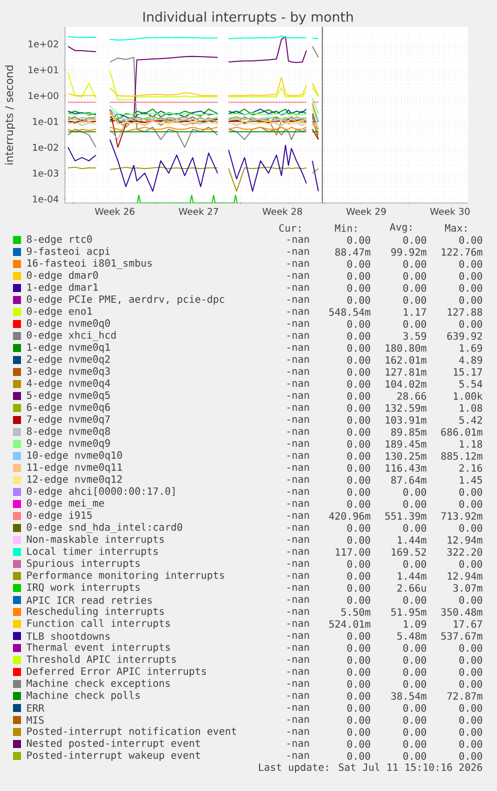 Image resolution: width=497 pixels, height=791 pixels. Describe the element at coordinates (408, 612) in the screenshot. I see `text: 51.95m` at that location.